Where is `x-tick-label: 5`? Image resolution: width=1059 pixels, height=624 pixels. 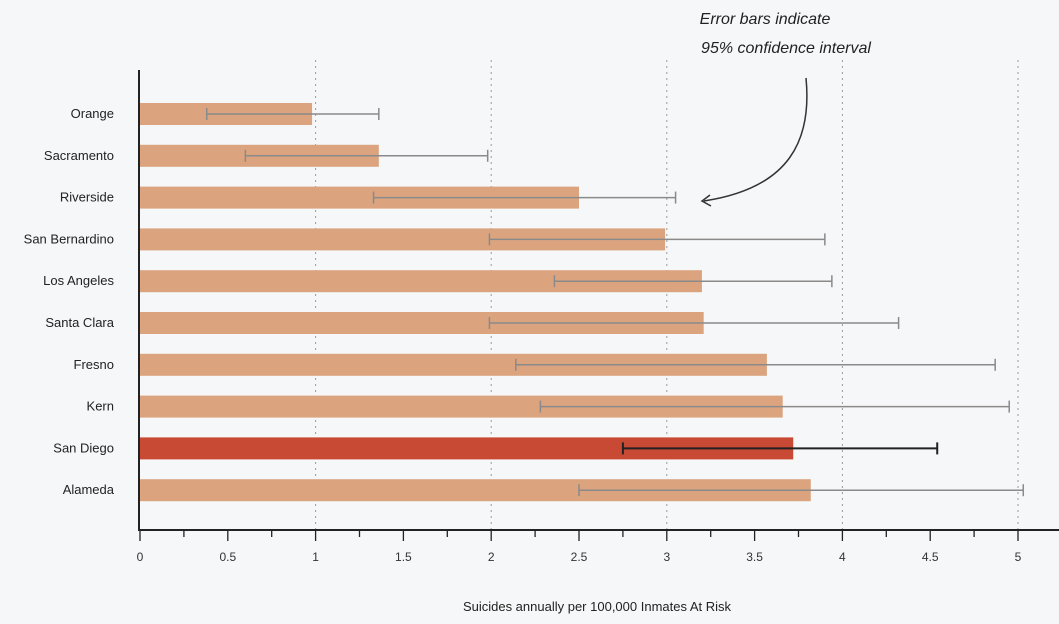
x-tick-label: 5 is located at coordinates (1018, 557).